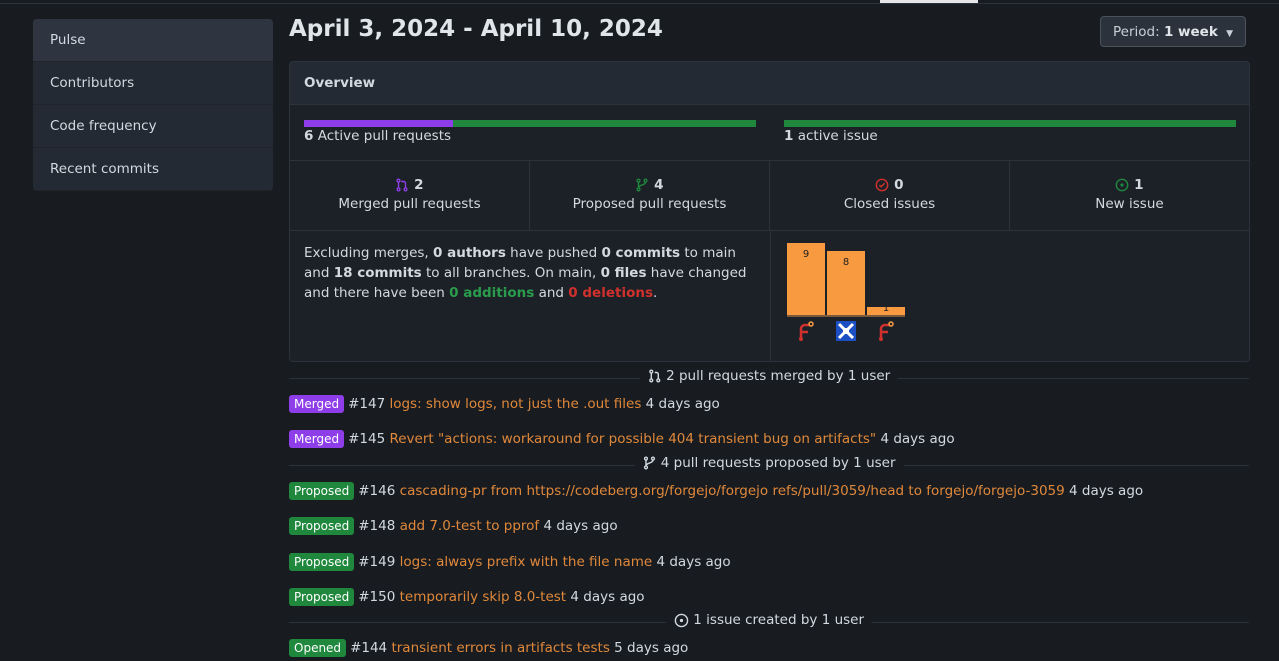 The width and height of the screenshot is (1279, 661). What do you see at coordinates (655, 293) in the screenshot?
I see `summary-text: .` at bounding box center [655, 293].